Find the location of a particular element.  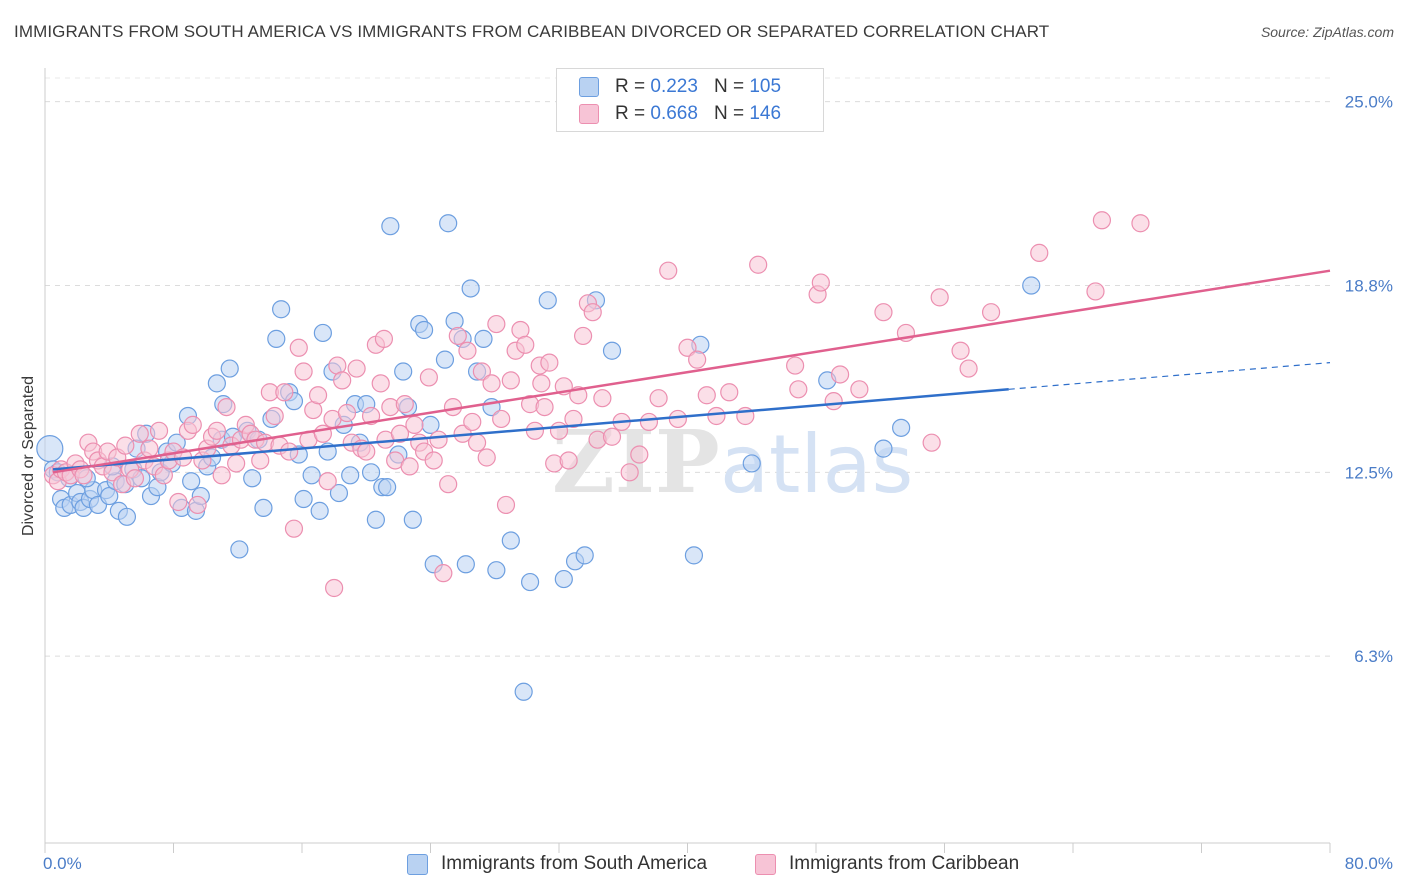

stats-row-south-america: R = 0.223 N = 105 is located at coordinates (680, 87).